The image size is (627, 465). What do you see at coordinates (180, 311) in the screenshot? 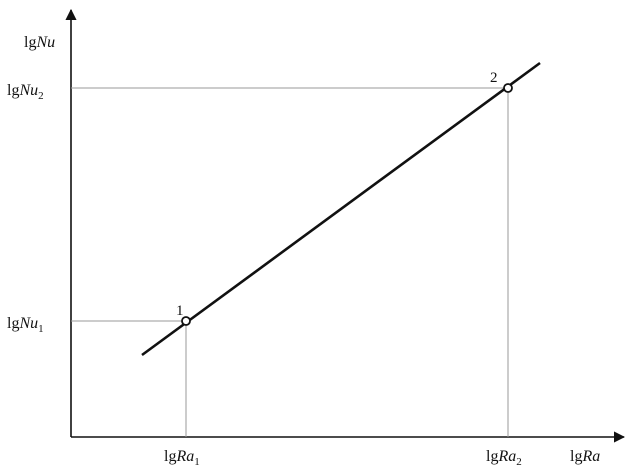
I see `point-1-label: 1` at bounding box center [180, 311].